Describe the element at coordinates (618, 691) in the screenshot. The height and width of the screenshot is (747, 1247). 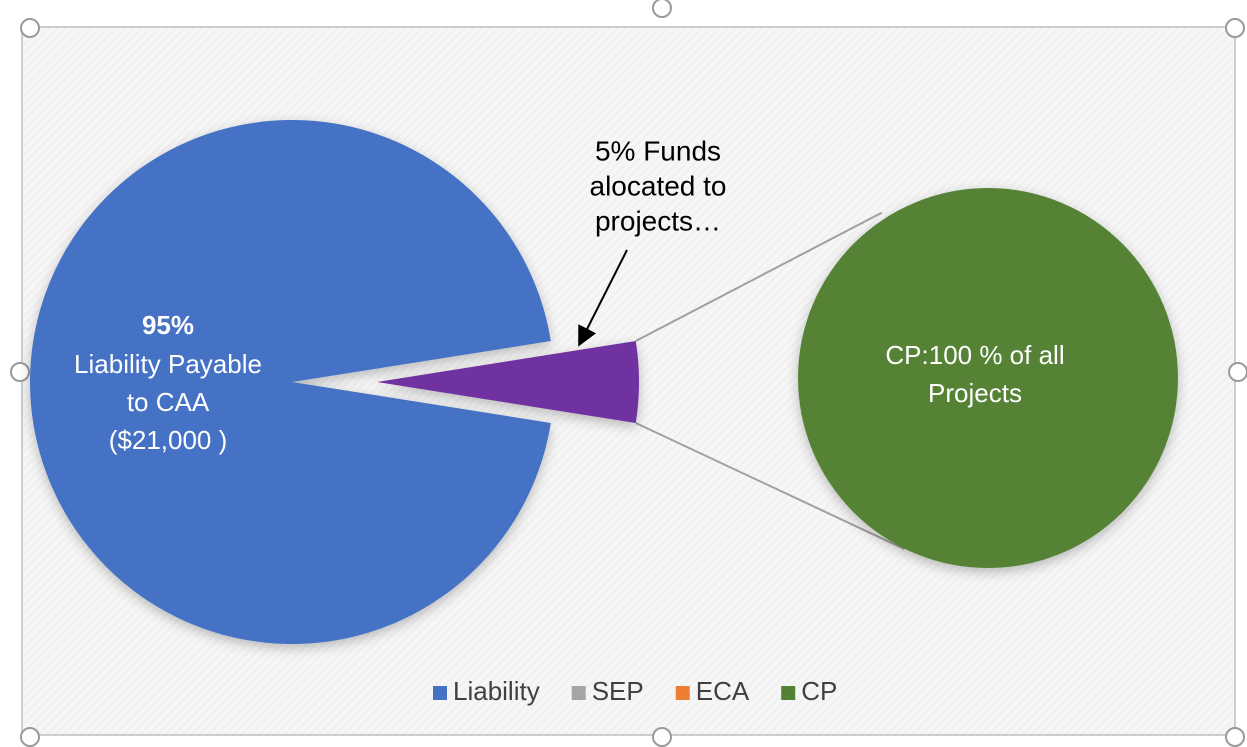
I see `legend-label: SEP` at that location.